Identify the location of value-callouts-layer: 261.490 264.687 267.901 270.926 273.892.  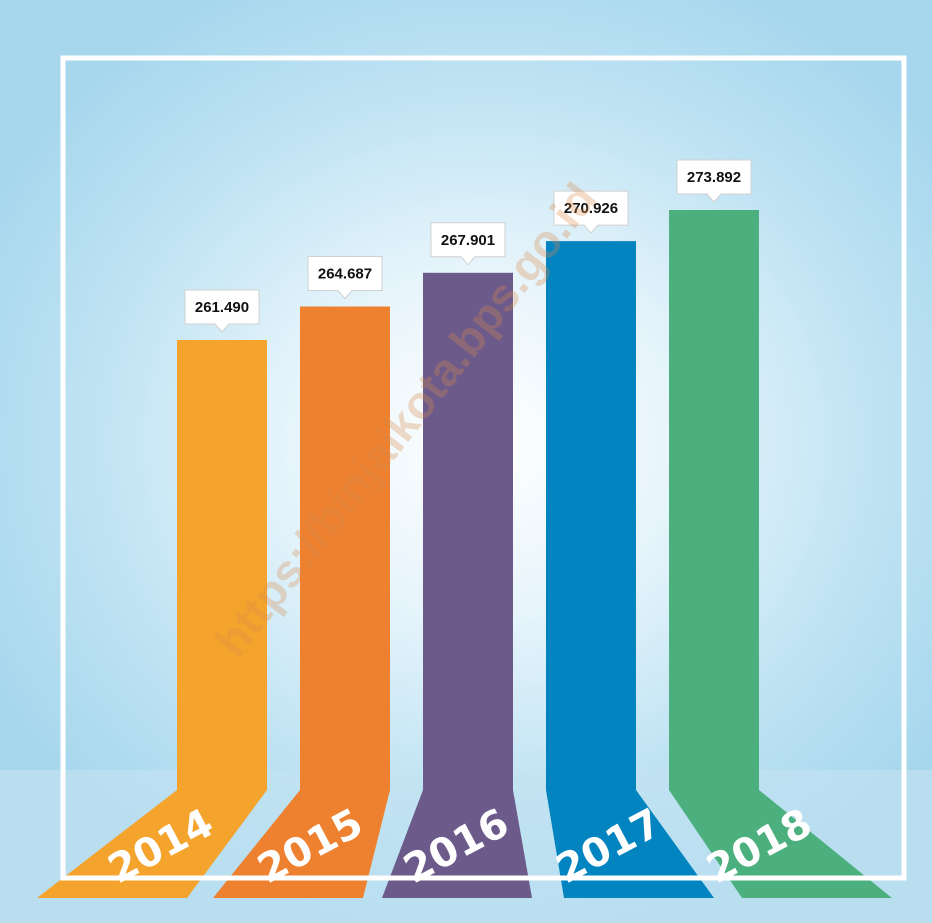
(468, 246).